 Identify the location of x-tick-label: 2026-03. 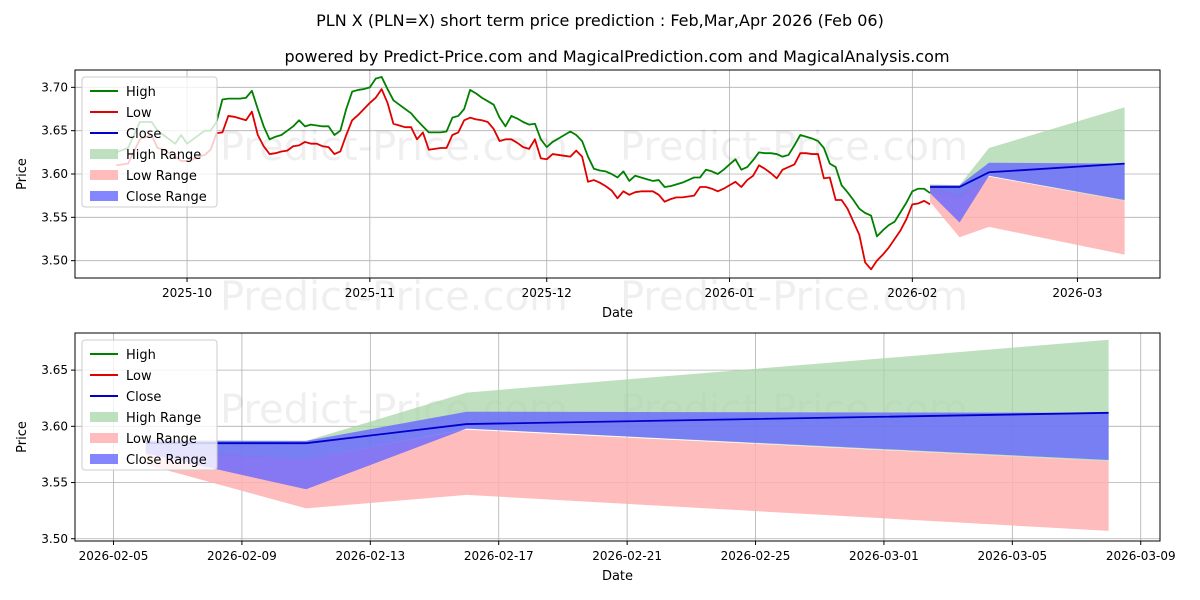
(1077, 293).